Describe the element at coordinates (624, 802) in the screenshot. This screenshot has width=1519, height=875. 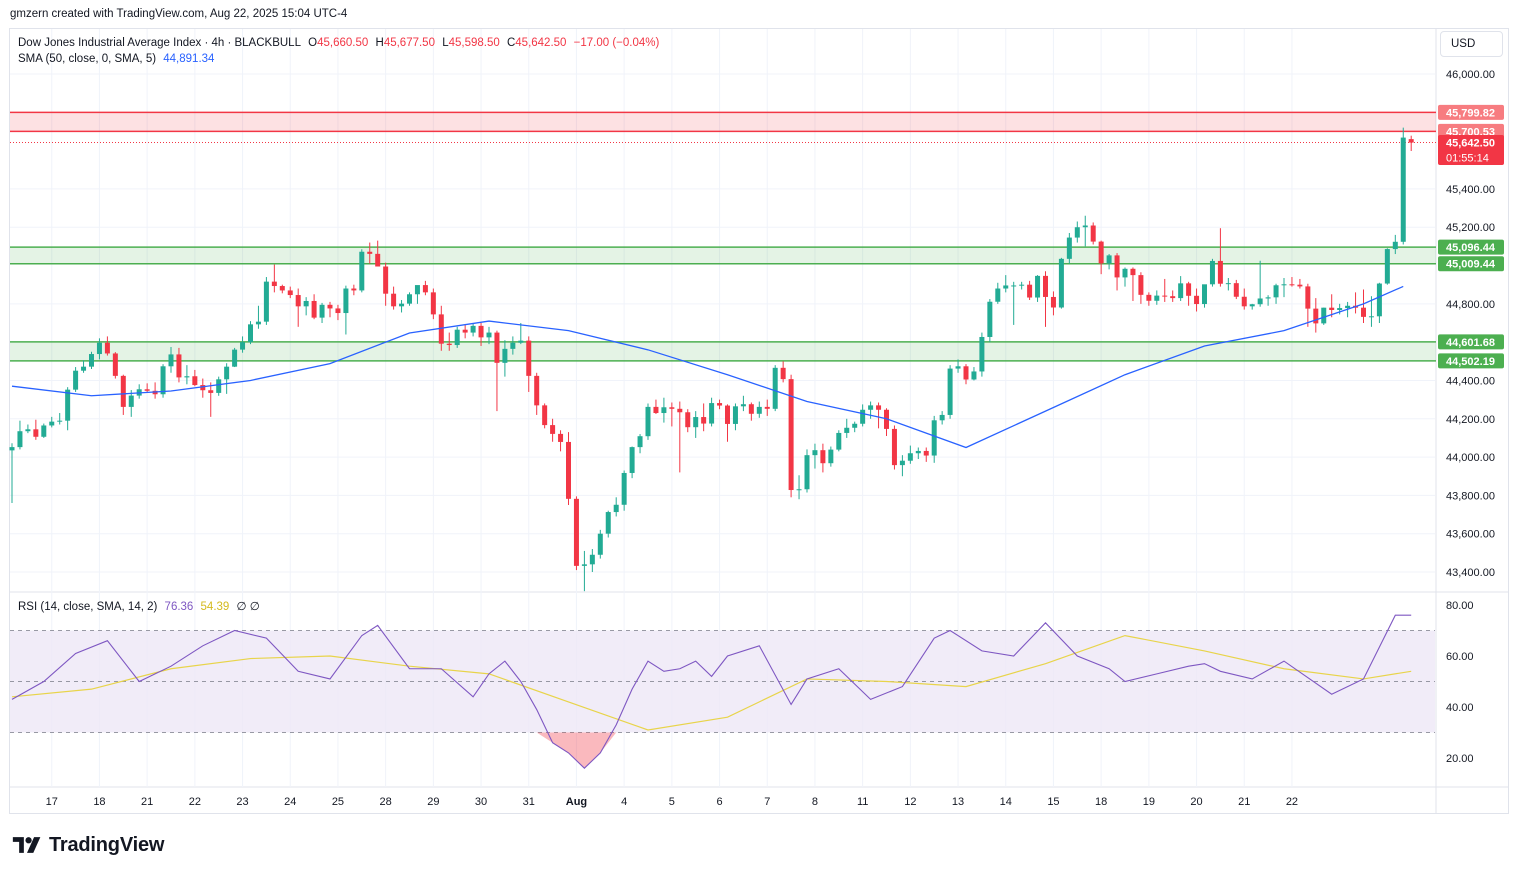
I see `time-tick-label: 4` at that location.